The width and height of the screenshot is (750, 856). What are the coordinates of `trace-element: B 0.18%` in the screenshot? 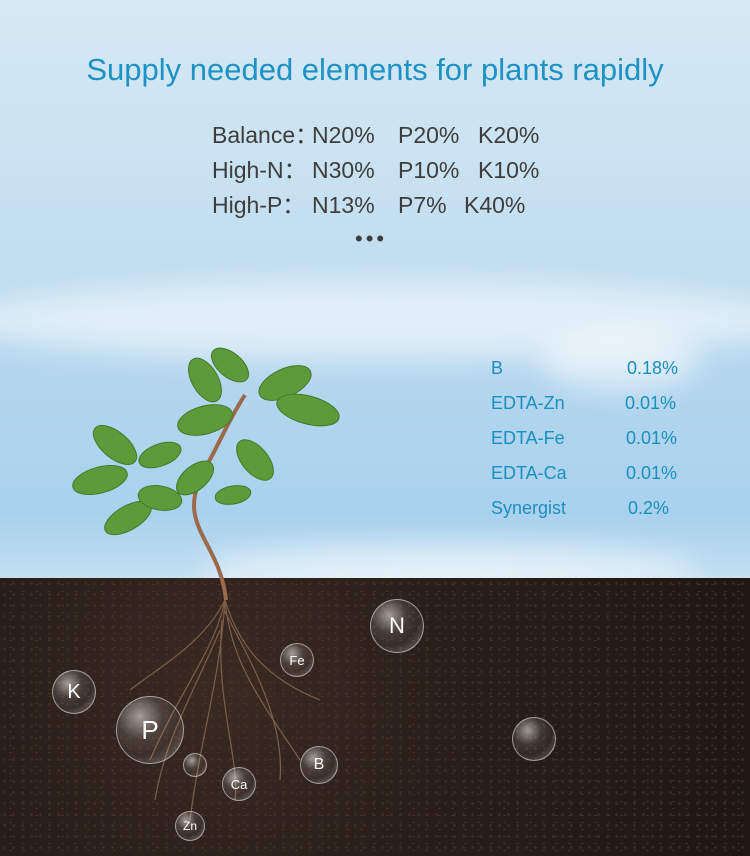 It's located at (601, 371).